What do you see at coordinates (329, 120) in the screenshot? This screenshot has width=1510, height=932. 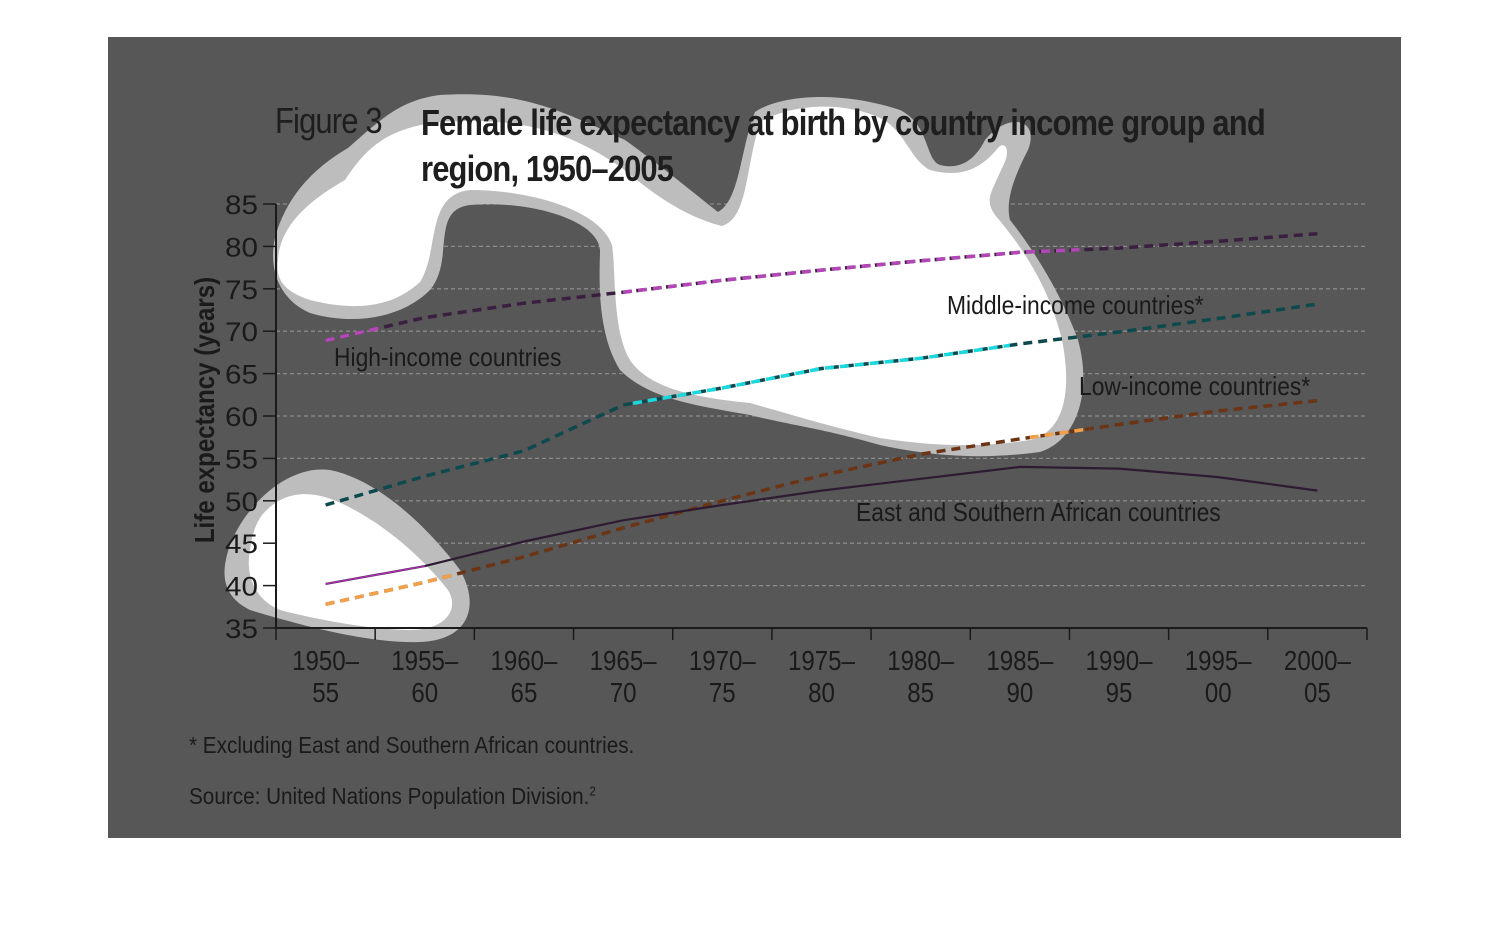 I see `figure-label: Figure 3` at bounding box center [329, 120].